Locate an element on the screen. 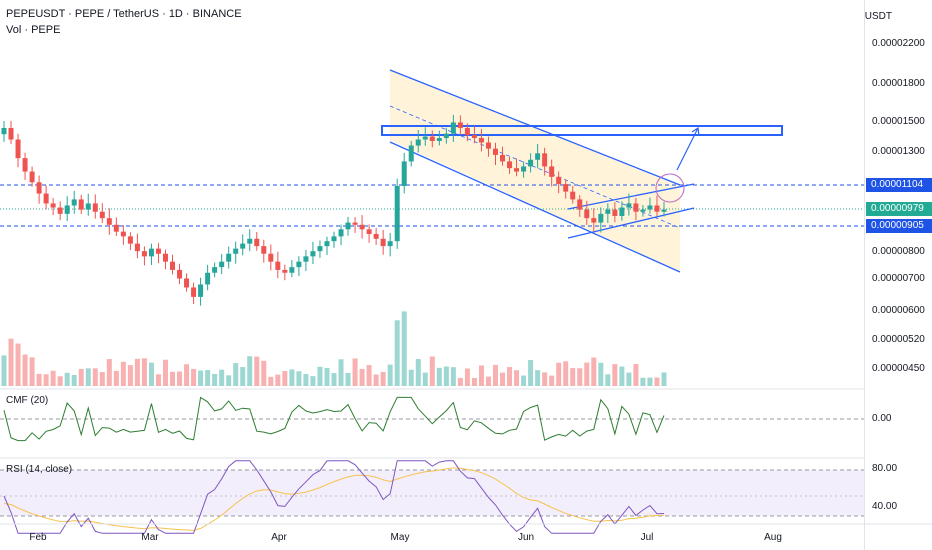 This screenshot has height=550, width=932. price-tag-905: 0.00000905 is located at coordinates (899, 226).